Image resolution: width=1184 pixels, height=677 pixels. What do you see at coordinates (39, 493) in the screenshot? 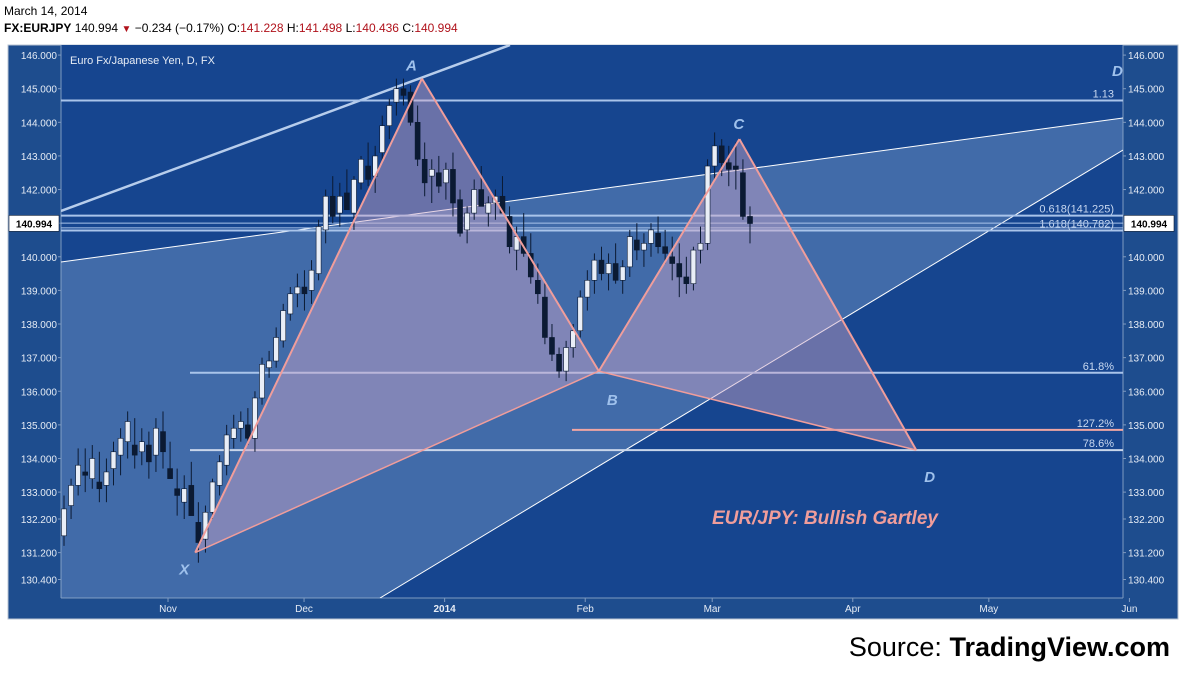
I see `y-tick-label-left: 133.000` at bounding box center [39, 493].